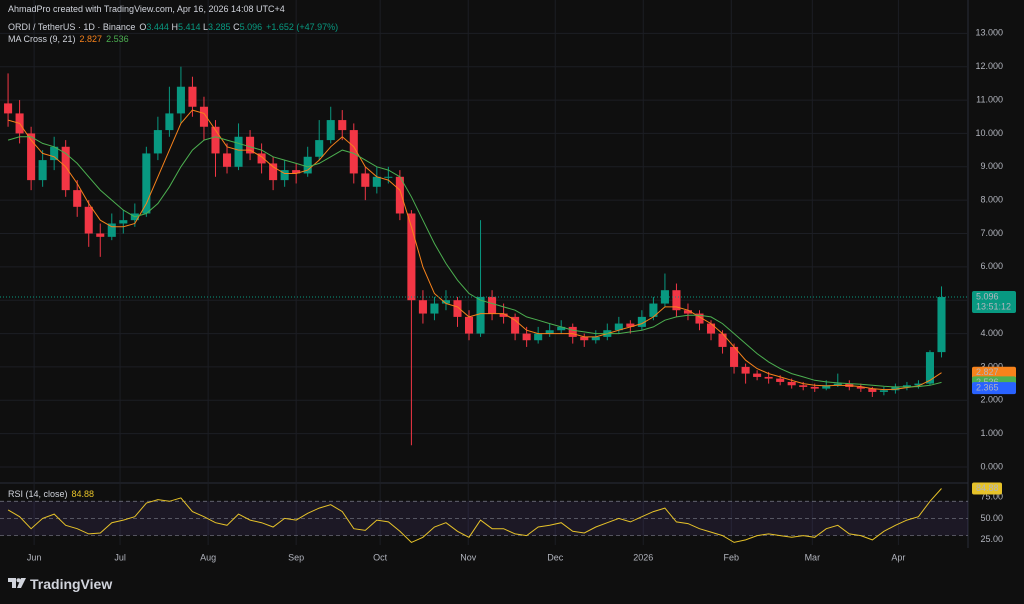  What do you see at coordinates (989, 99) in the screenshot?
I see `y-tick-label: 11.000` at bounding box center [989, 99].